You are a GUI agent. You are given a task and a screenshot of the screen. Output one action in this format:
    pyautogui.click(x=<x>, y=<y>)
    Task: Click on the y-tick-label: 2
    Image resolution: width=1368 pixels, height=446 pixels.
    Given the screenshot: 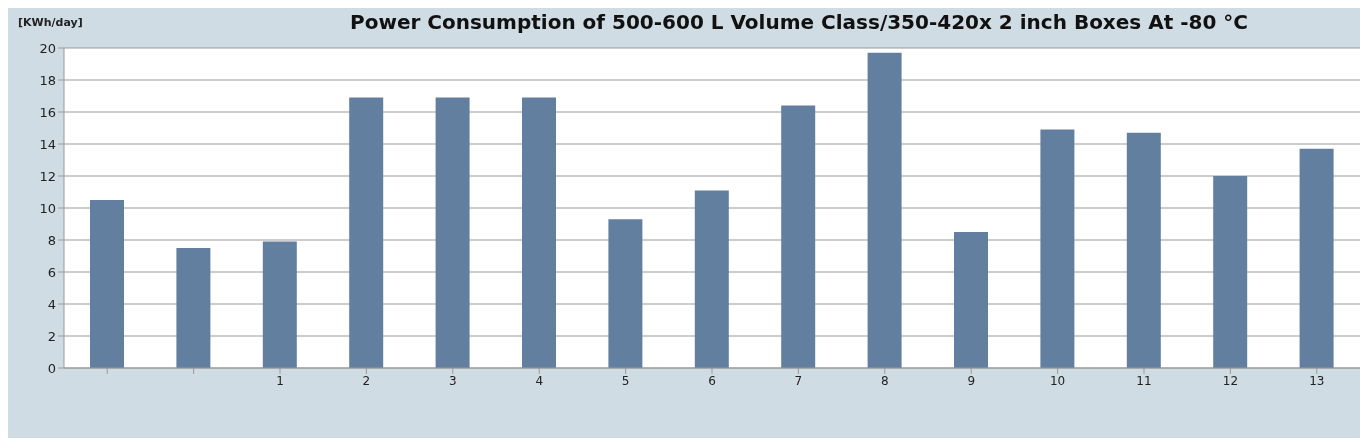 What is the action you would take?
    pyautogui.click(x=51, y=336)
    